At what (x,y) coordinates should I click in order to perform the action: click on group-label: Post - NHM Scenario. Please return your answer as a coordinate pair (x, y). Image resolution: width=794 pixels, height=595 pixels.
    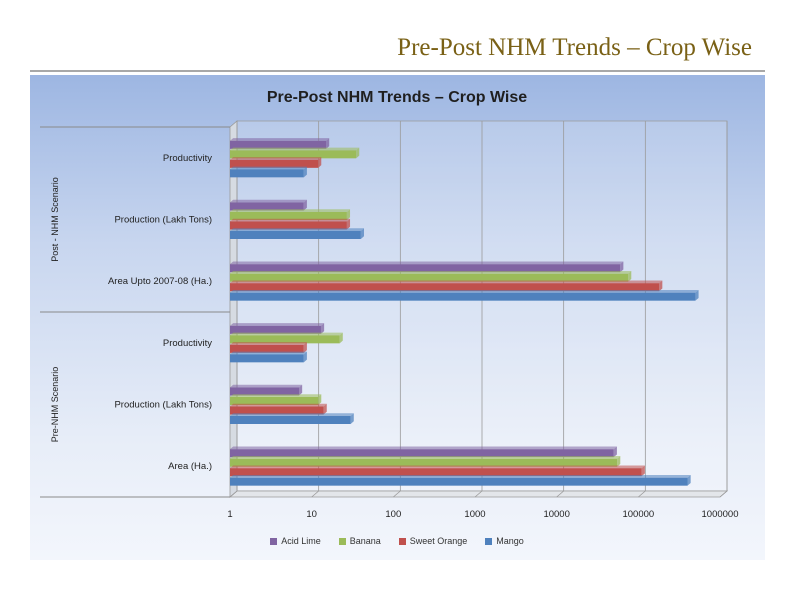
    Looking at the image, I should click on (55, 219).